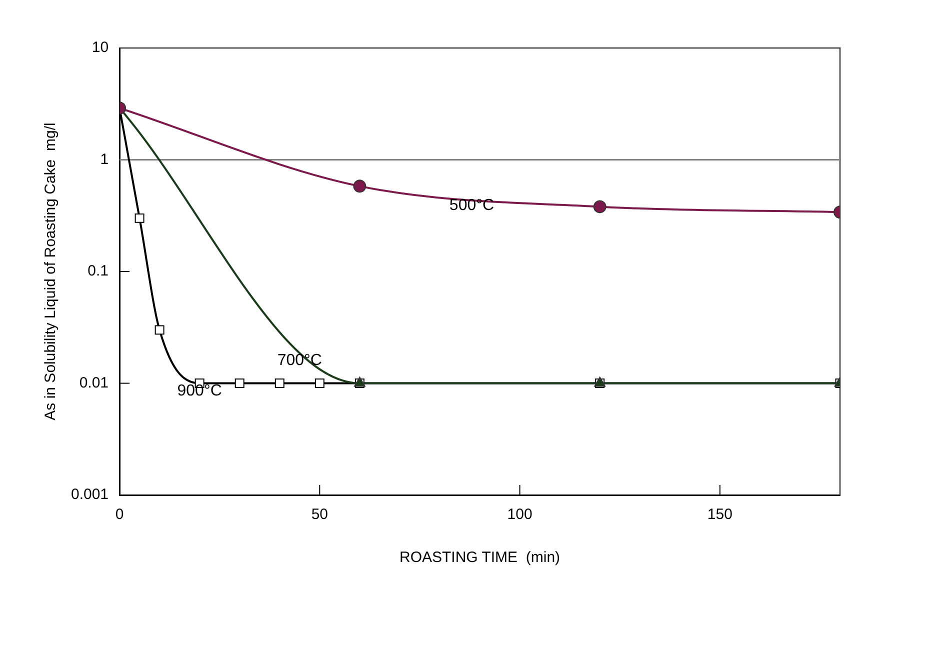 The width and height of the screenshot is (952, 653). What do you see at coordinates (471, 205) in the screenshot?
I see `annotation: 500°C` at bounding box center [471, 205].